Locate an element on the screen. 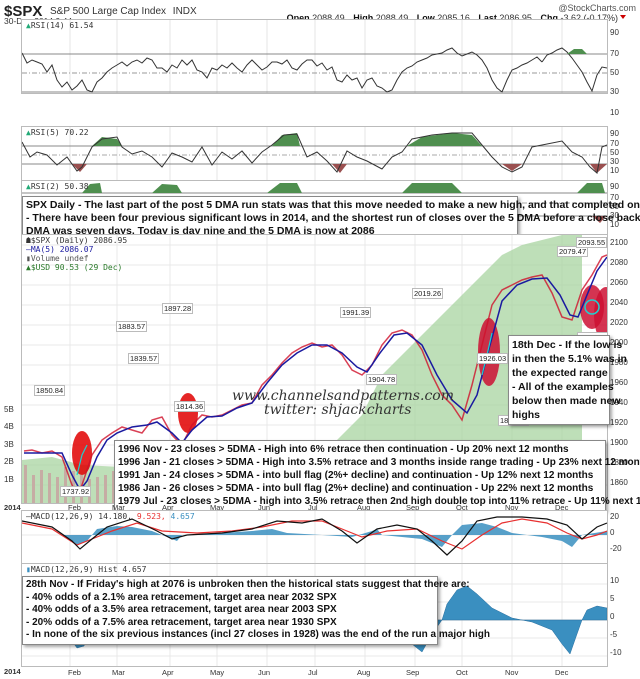 The image size is (640, 679). usd-label: ▲$USD 90.53 (29 Dec) is located at coordinates (74, 267).